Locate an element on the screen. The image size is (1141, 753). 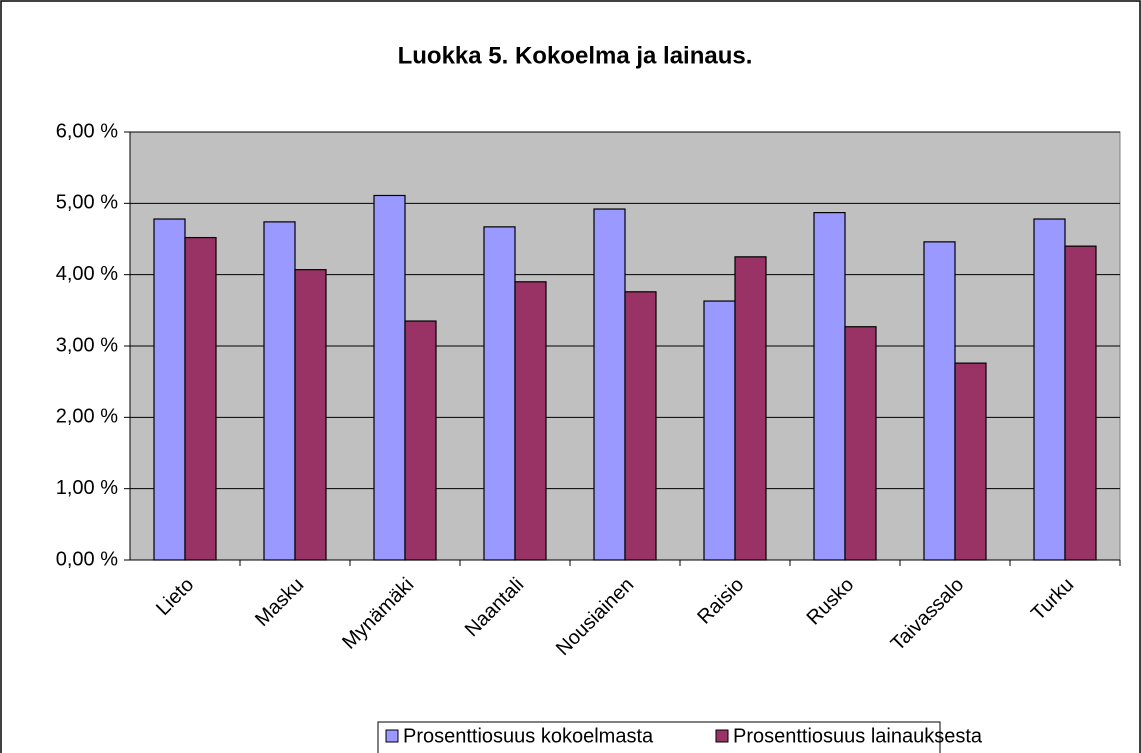
y-tick-label: 1,00 % is located at coordinates (87, 488).